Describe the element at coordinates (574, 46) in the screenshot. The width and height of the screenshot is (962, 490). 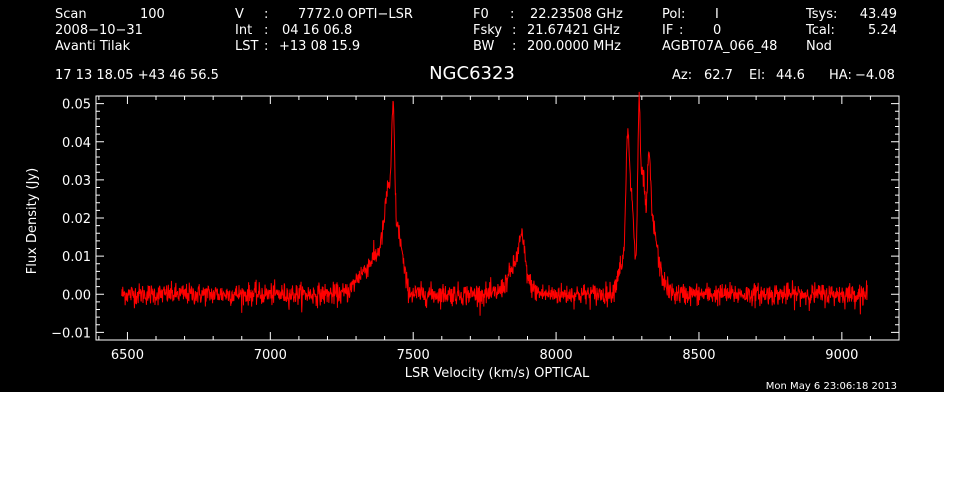
I see `bw-value: 200.0000 MHz` at that location.